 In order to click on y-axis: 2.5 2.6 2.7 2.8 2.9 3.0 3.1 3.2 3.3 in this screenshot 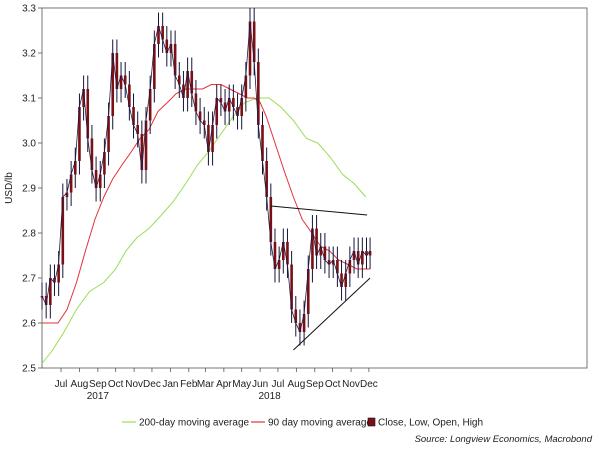, I will do `click(32, 189)`.